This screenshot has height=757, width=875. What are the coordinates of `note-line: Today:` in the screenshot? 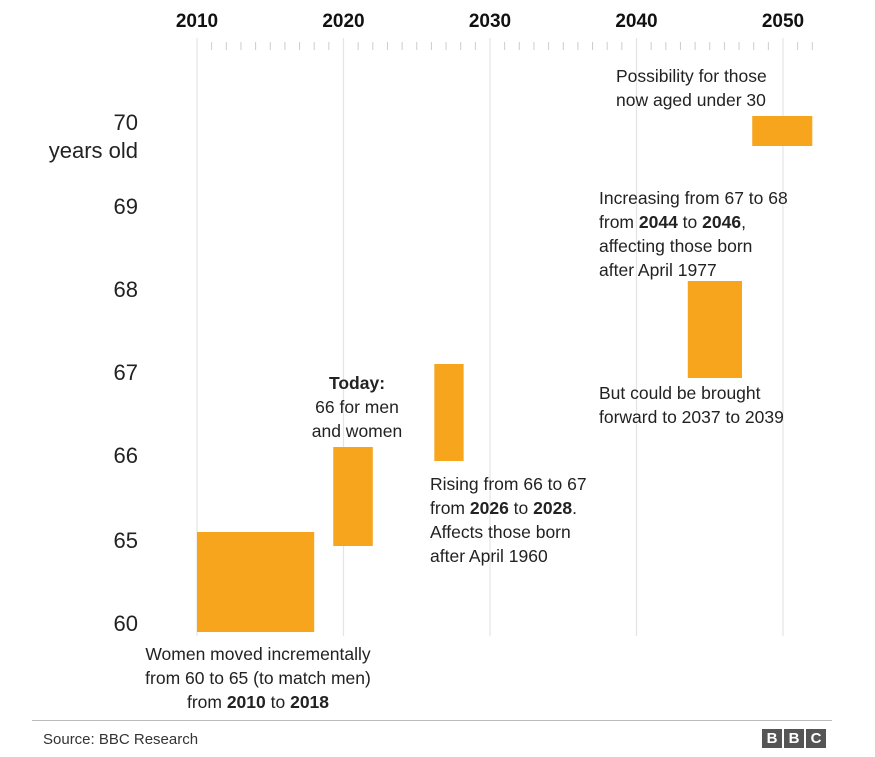 It's located at (357, 383).